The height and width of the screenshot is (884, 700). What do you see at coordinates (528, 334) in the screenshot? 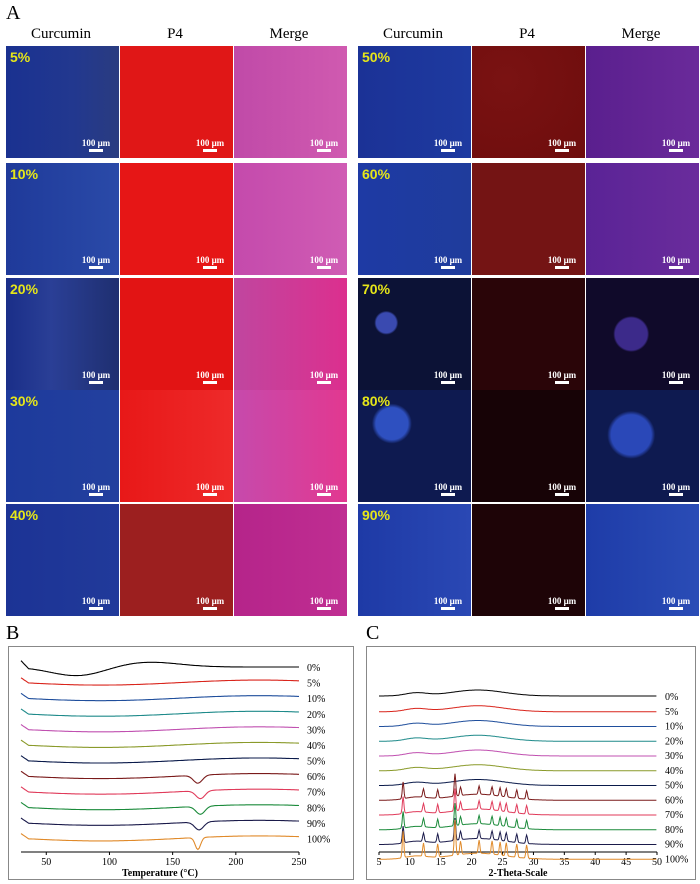
I see `right-row2-p4-tile: 100 μm` at bounding box center [528, 334].